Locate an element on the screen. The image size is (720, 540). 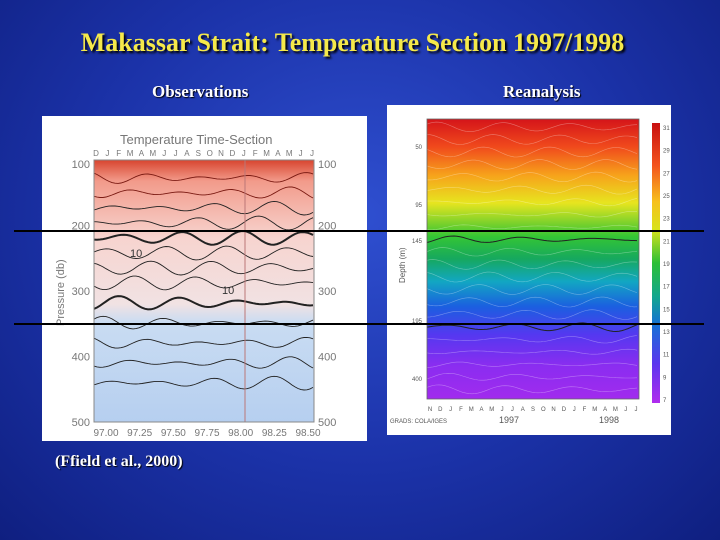
obs-x-tick: 98.25 is located at coordinates (274, 433).